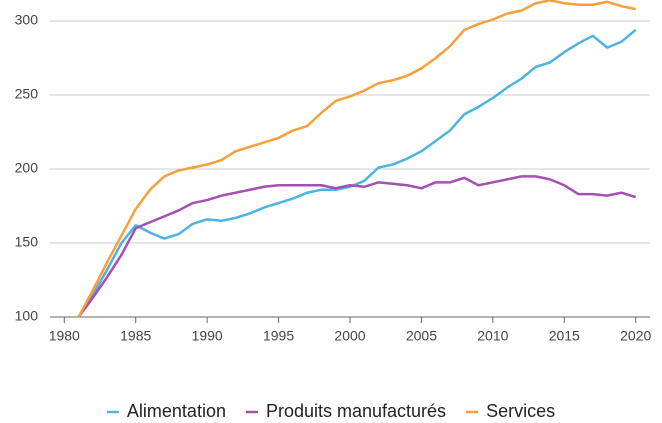  I want to click on x-tick-label: 2005, so click(421, 336).